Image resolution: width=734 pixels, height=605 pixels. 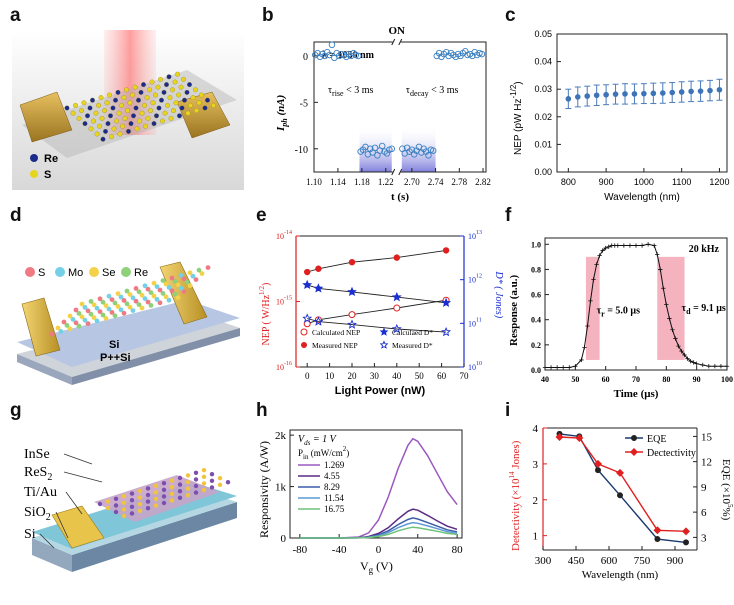 What do you see at coordinates (675, 561) in the screenshot?
I see `xtick-label: 900` at bounding box center [675, 561].